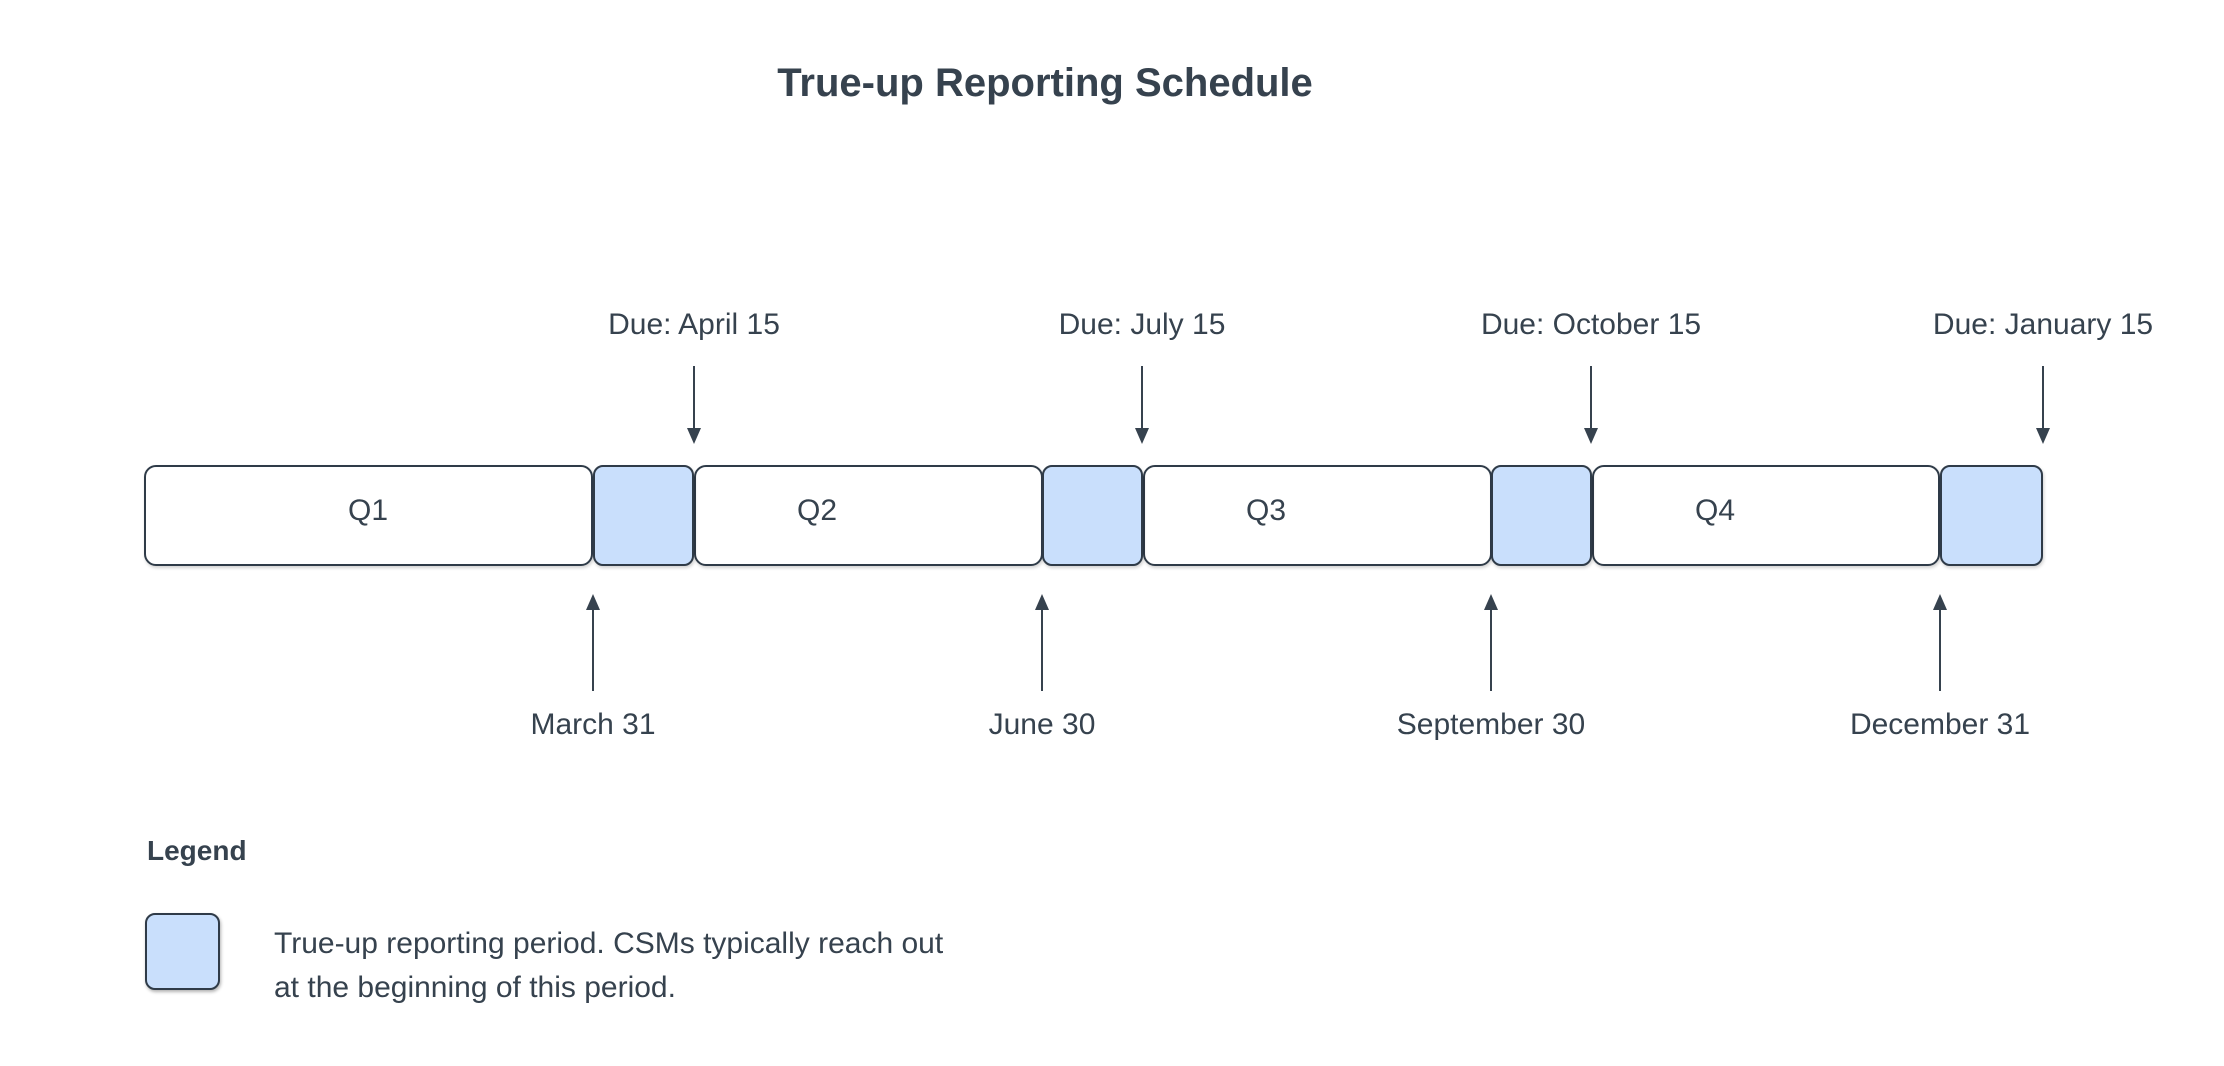  Describe the element at coordinates (1142, 324) in the screenshot. I see `due-date-label-q2: Due: July 15` at that location.